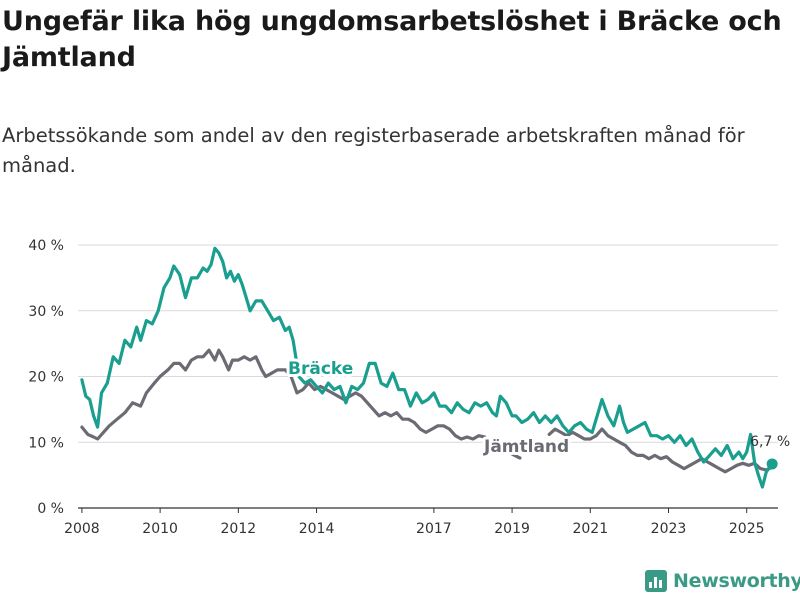 This screenshot has width=800, height=600. I want to click on x-tick-label: 2019, so click(512, 529).